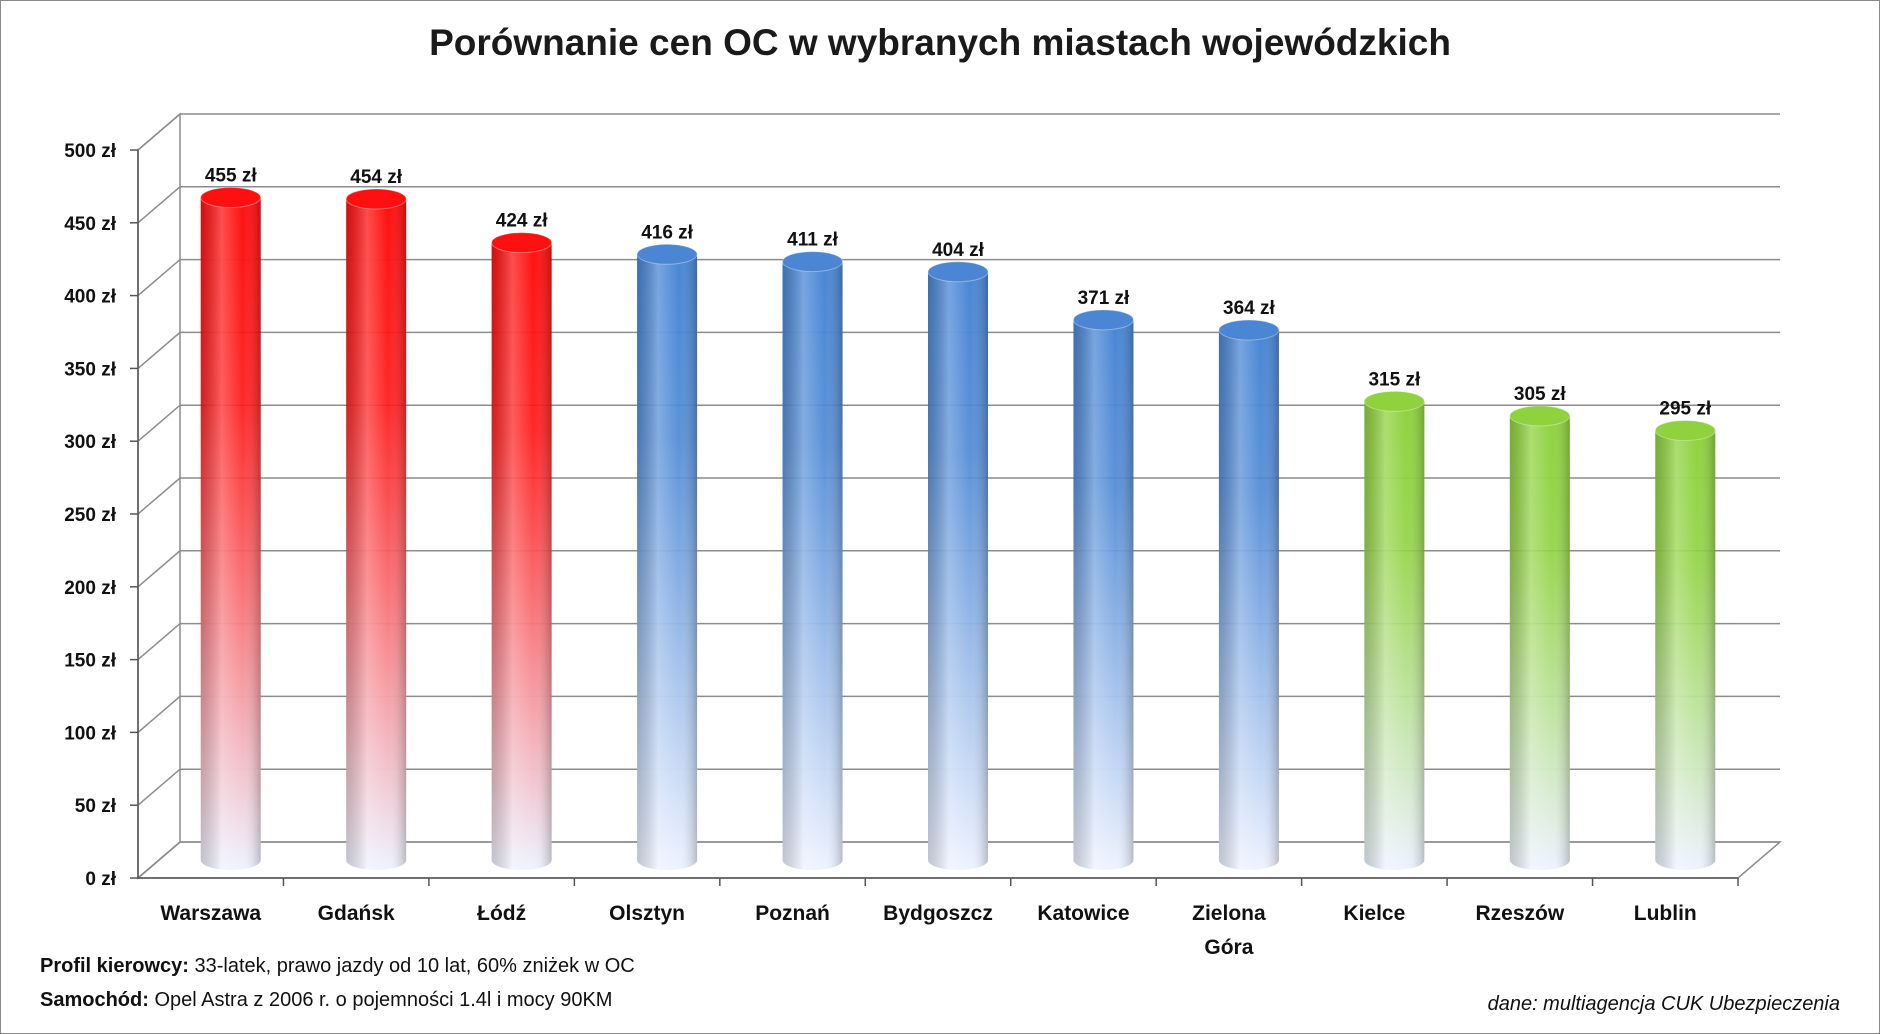 This screenshot has height=1034, width=1880. I want to click on x-tick-label: Gdańsk, so click(356, 913).